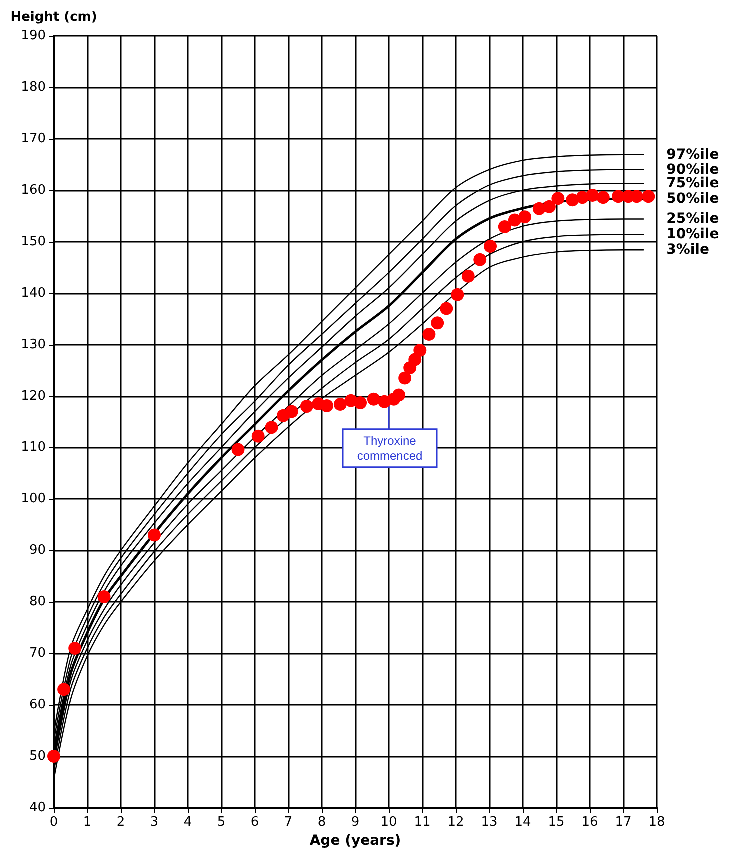 This screenshot has width=750, height=864. Describe the element at coordinates (693, 219) in the screenshot. I see `series-label: 25%ile` at that location.